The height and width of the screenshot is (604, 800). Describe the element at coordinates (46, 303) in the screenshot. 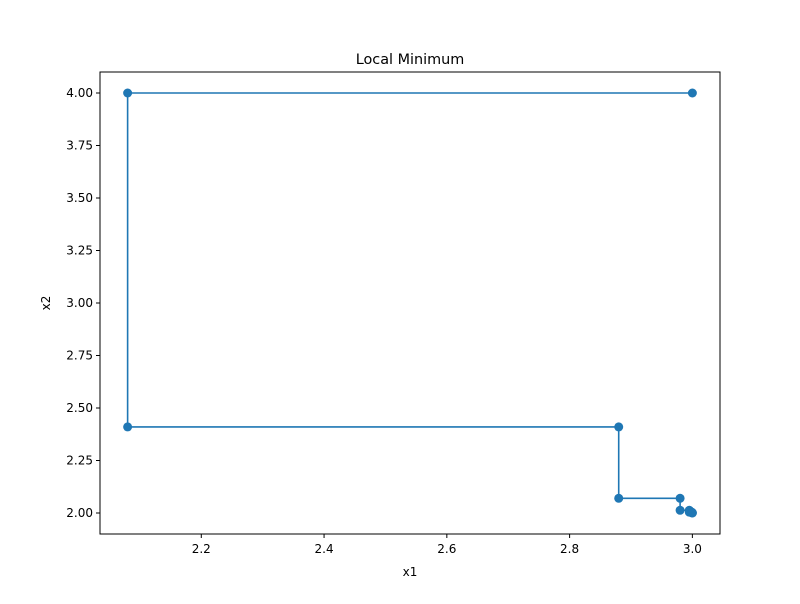

I see `y-axis-label: x2` at that location.